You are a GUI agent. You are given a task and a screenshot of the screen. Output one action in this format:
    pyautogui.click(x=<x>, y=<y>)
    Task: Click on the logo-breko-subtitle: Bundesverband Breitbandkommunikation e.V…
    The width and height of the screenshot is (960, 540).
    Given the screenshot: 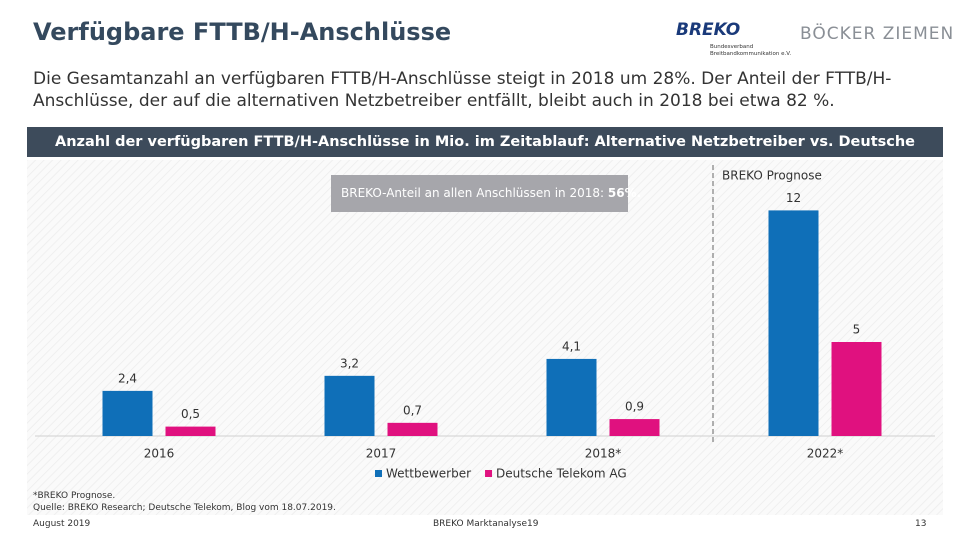 What is the action you would take?
    pyautogui.click(x=751, y=50)
    